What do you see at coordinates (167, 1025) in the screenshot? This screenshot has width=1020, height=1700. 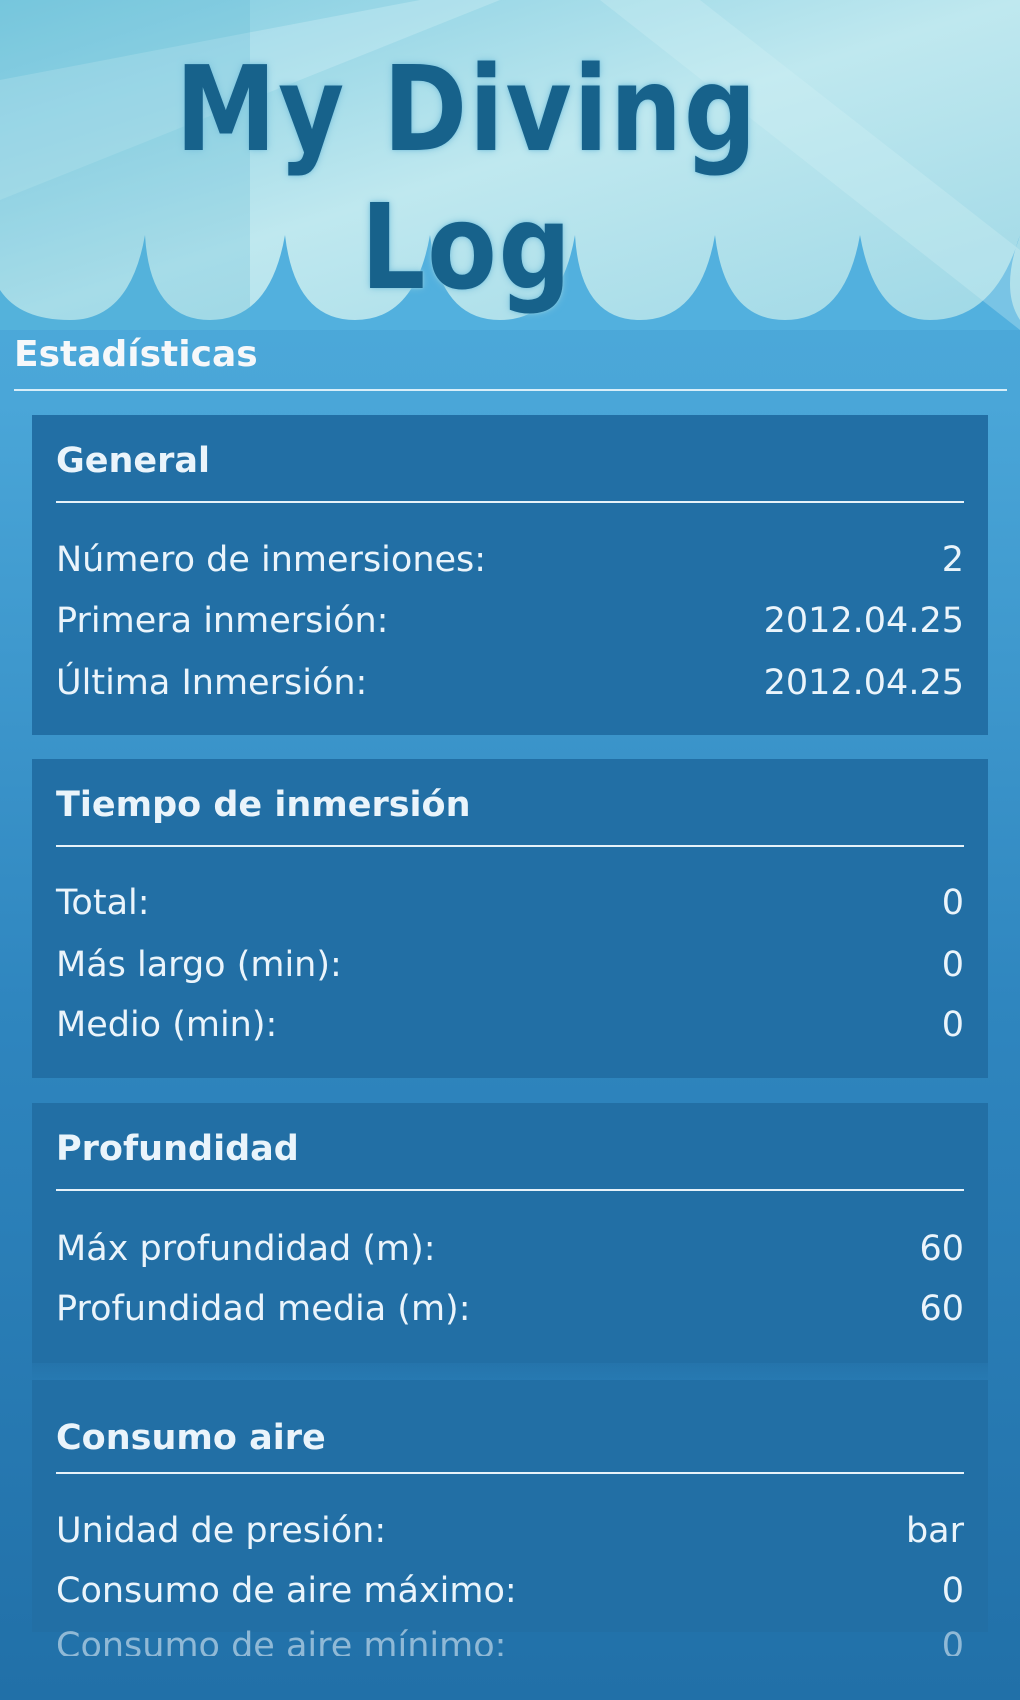 I see `stat-label: Medio (min):` at bounding box center [167, 1025].